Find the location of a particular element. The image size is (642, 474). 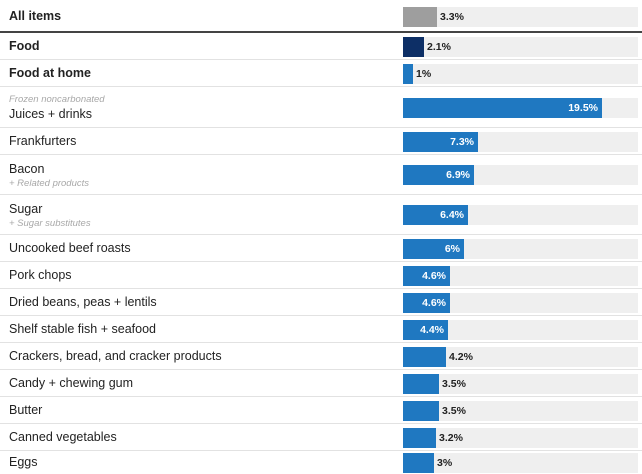

bar-value-label: 3% is located at coordinates (445, 463).